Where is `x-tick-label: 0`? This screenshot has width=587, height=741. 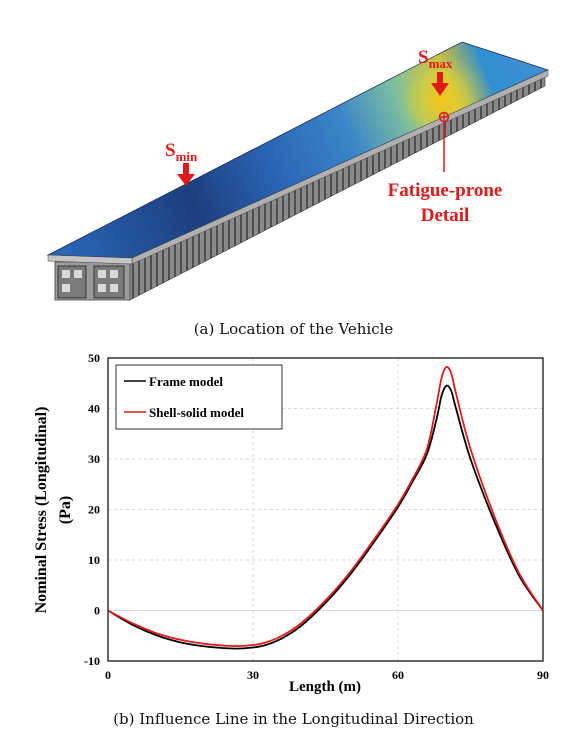 x-tick-label: 0 is located at coordinates (108, 675).